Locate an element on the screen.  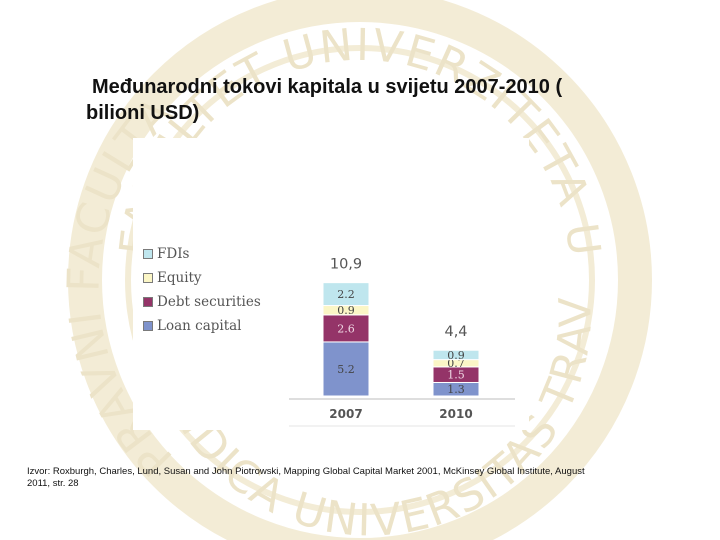
bar-segment-loan-capital-2007 is located at coordinates (346, 369).